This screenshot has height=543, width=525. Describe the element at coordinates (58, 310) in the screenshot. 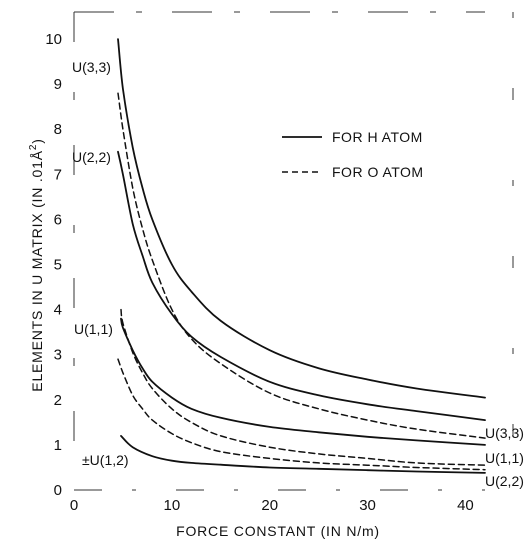

I see `y-tick-label: 4` at that location.